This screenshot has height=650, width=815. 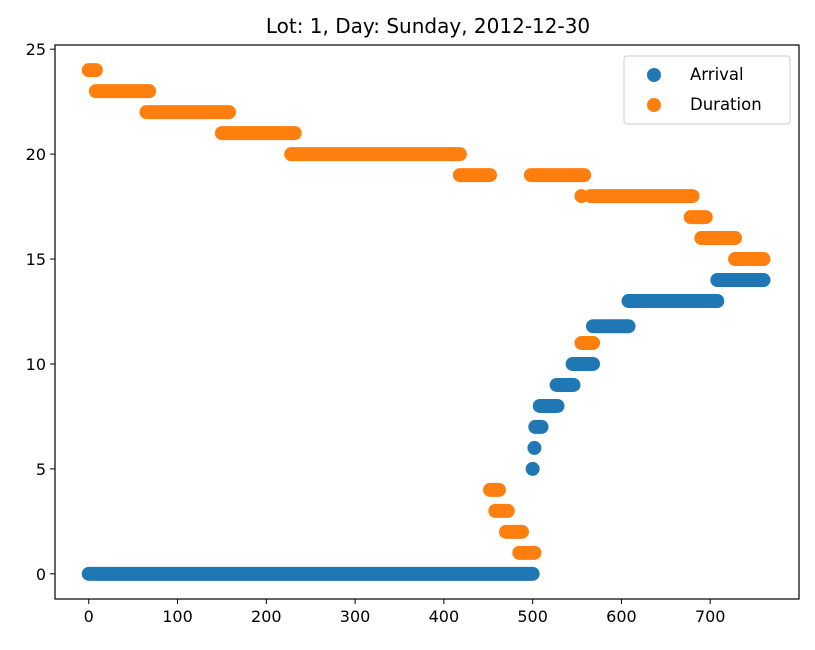 What do you see at coordinates (654, 105) in the screenshot?
I see `legend-marker-duration` at bounding box center [654, 105].